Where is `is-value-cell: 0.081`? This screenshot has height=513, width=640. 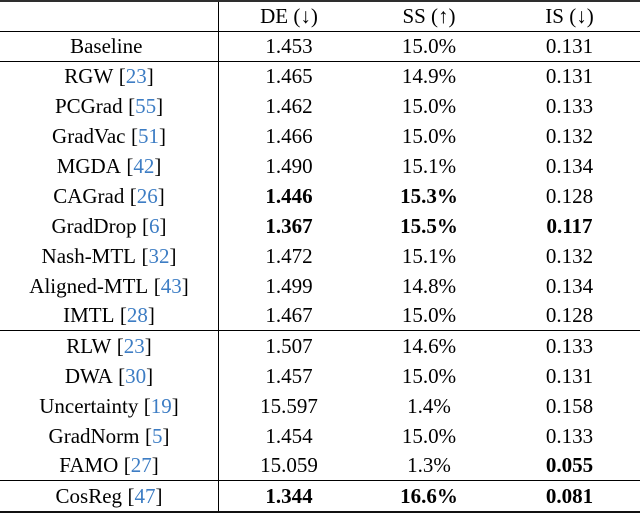
is-value-cell: 0.081 is located at coordinates (569, 495).